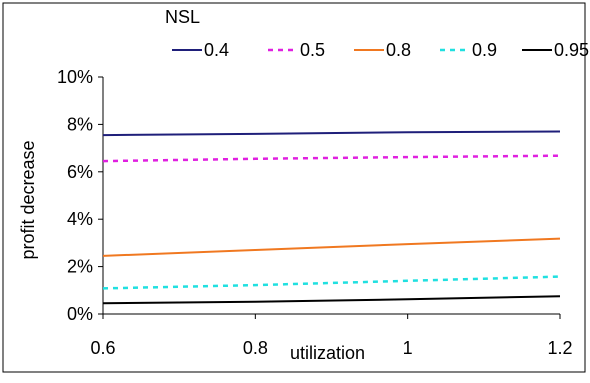  Describe the element at coordinates (80, 219) in the screenshot. I see `y-tick-label: 4%` at that location.